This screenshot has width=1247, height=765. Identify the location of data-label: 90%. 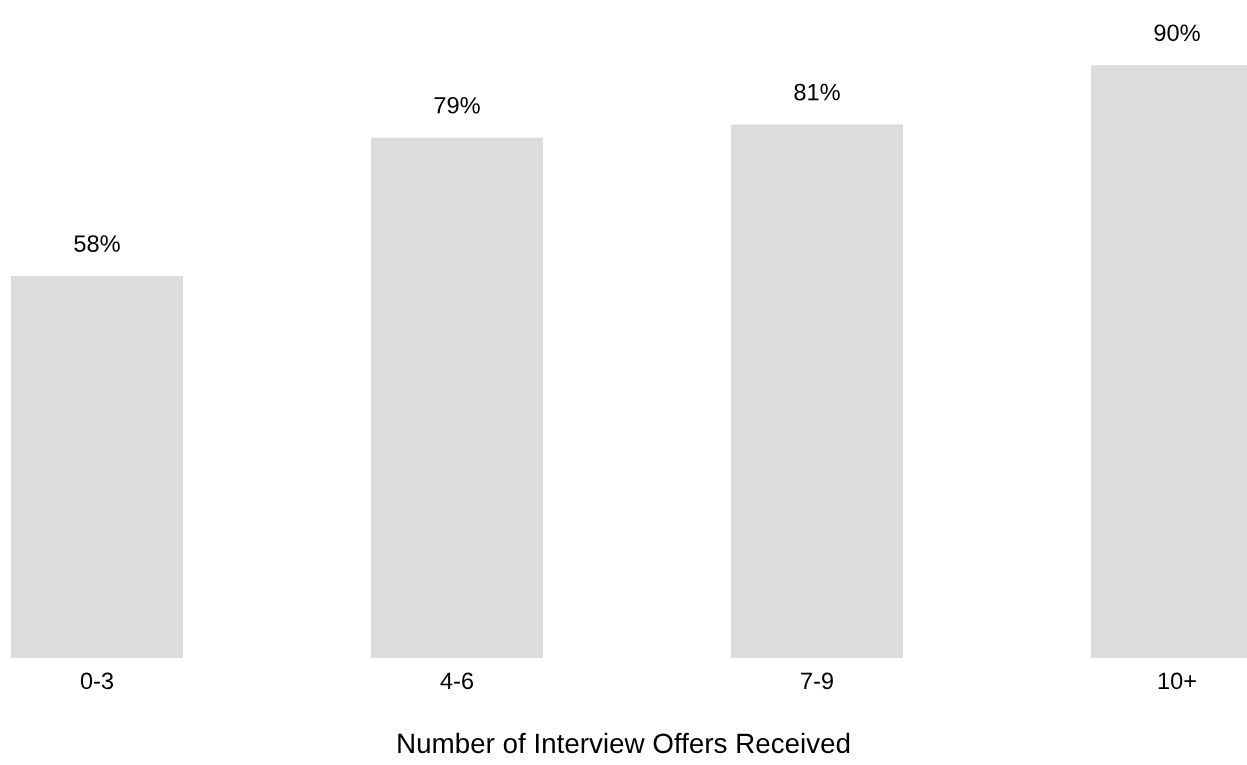
(1177, 33).